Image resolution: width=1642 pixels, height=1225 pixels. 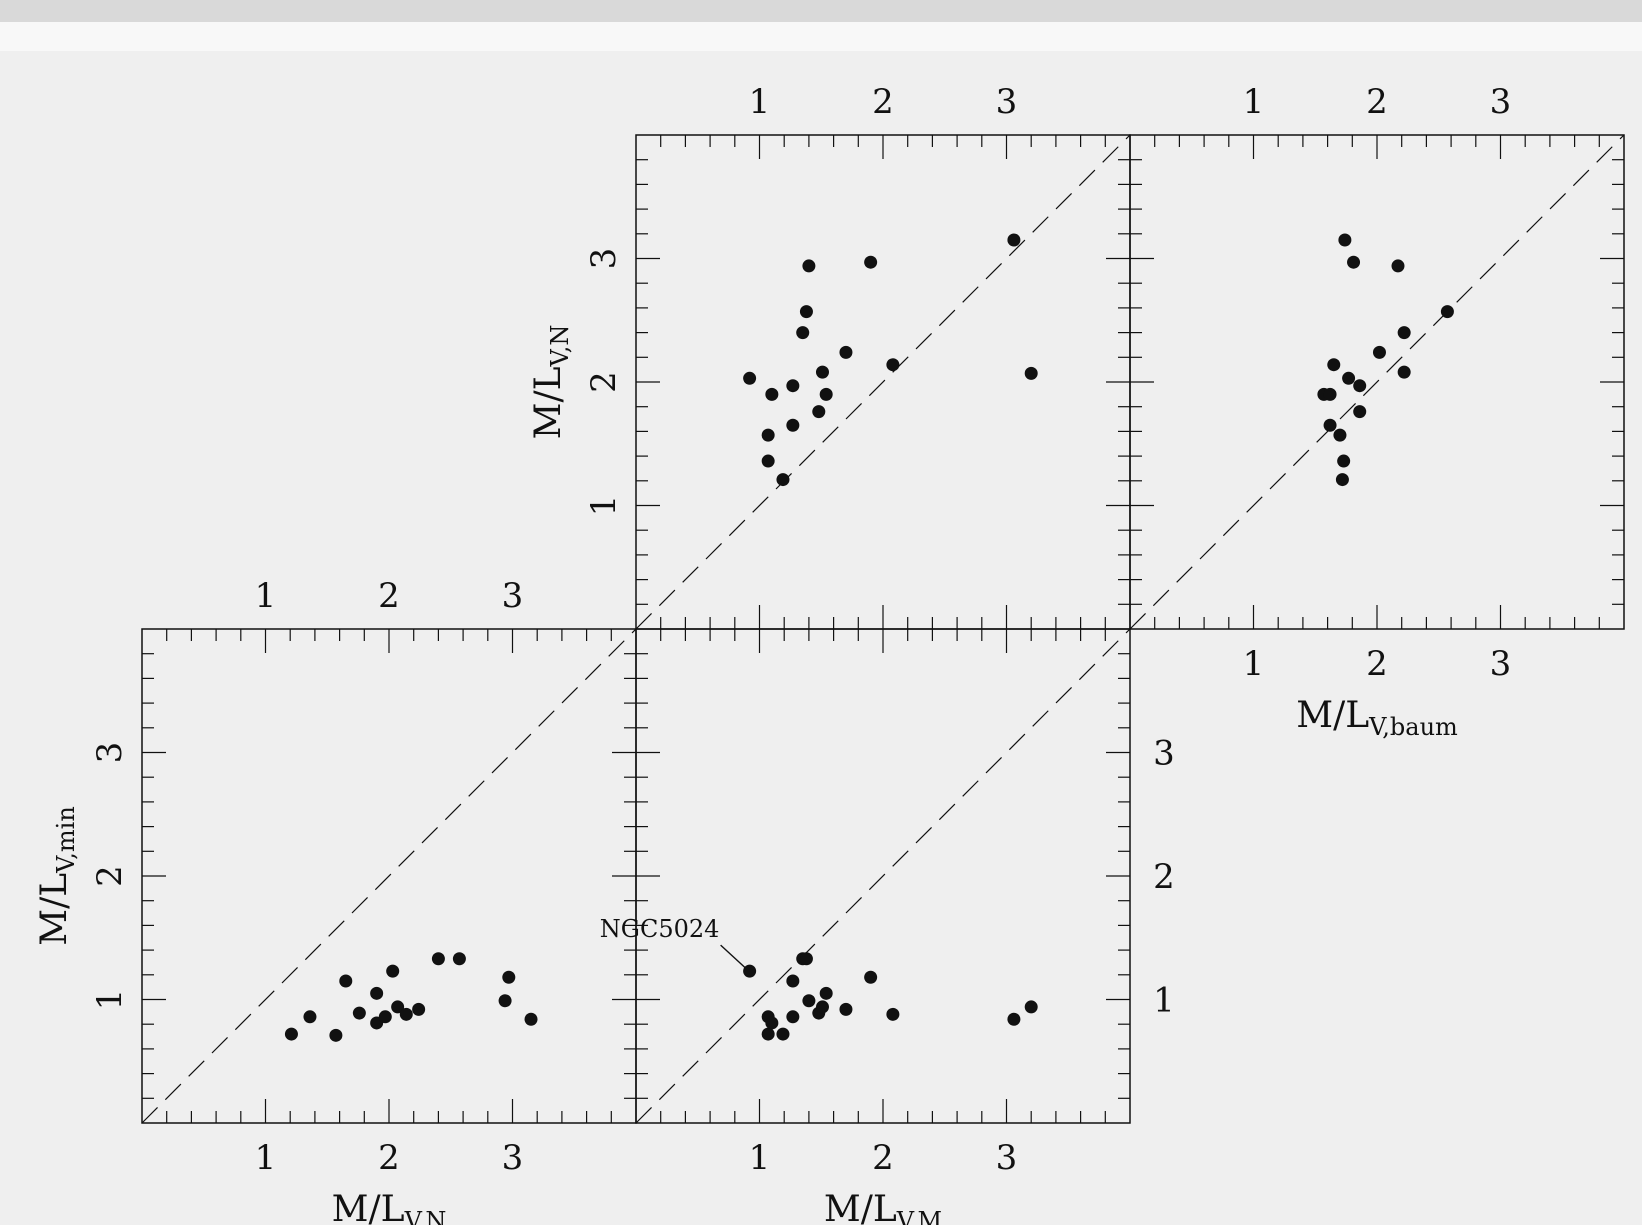 I want to click on y-tick-label-right: 3, so click(x=1164, y=754).